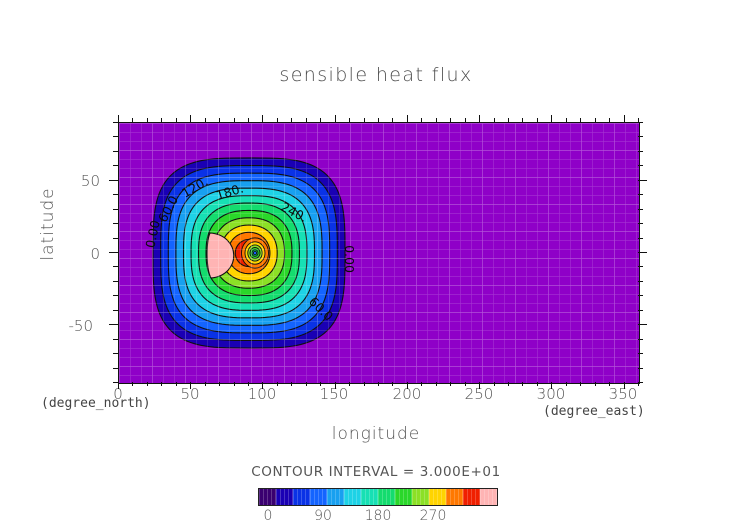 The width and height of the screenshot is (752, 532). I want to click on x-tick-label: 150, so click(334, 394).